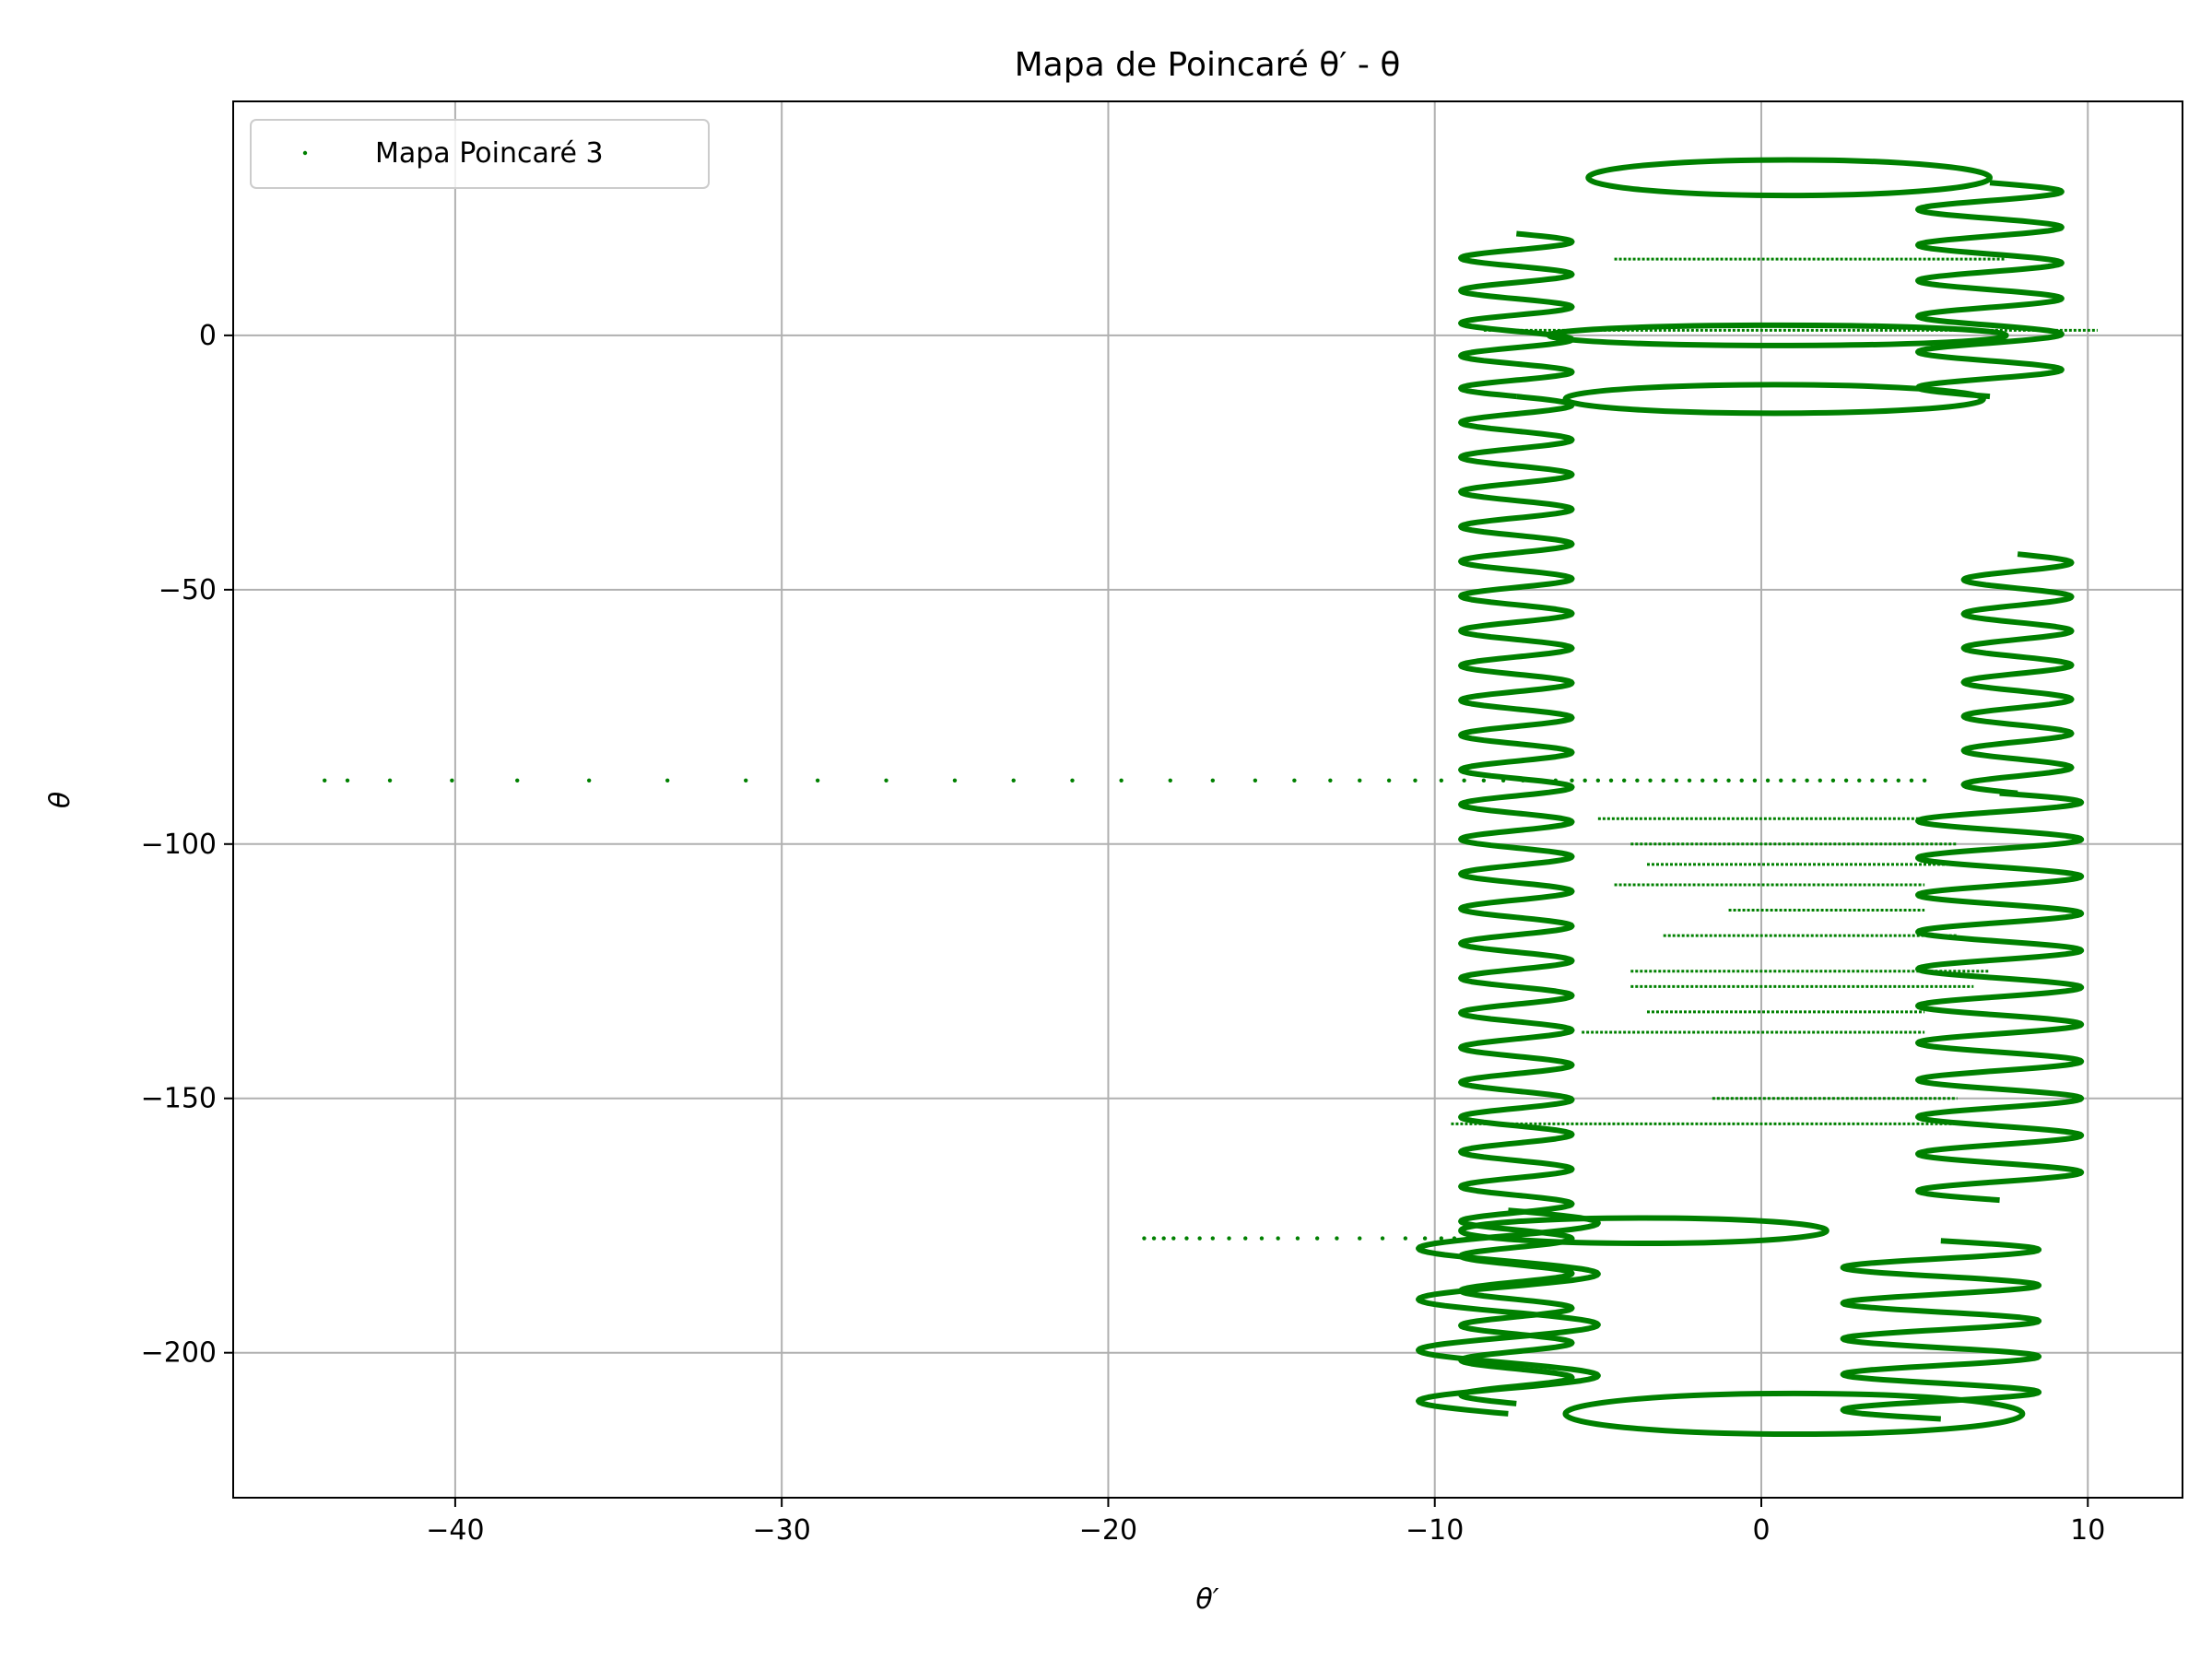 The height and width of the screenshot is (1659, 2212). Describe the element at coordinates (782, 1530) in the screenshot. I see `x-tick-label: −30` at that location.